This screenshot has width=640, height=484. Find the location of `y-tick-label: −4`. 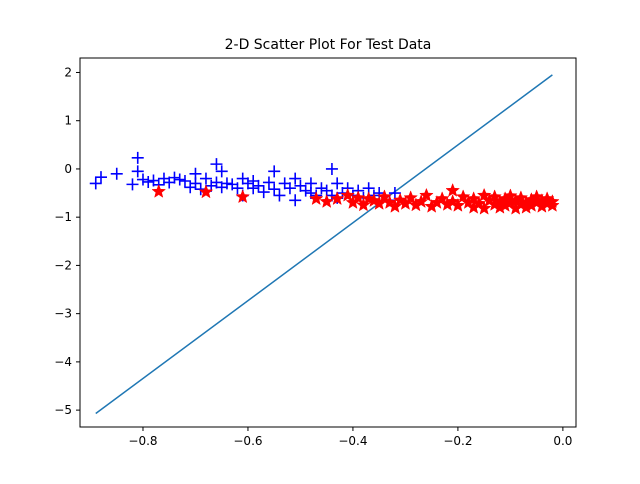

y-tick-label: −4 is located at coordinates (63, 362).